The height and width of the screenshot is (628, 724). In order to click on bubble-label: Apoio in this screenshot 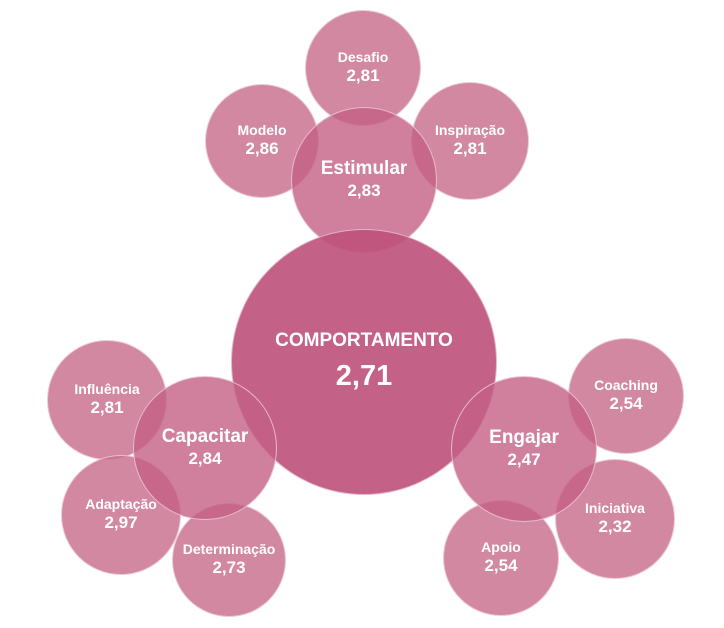, I will do `click(501, 547)`.